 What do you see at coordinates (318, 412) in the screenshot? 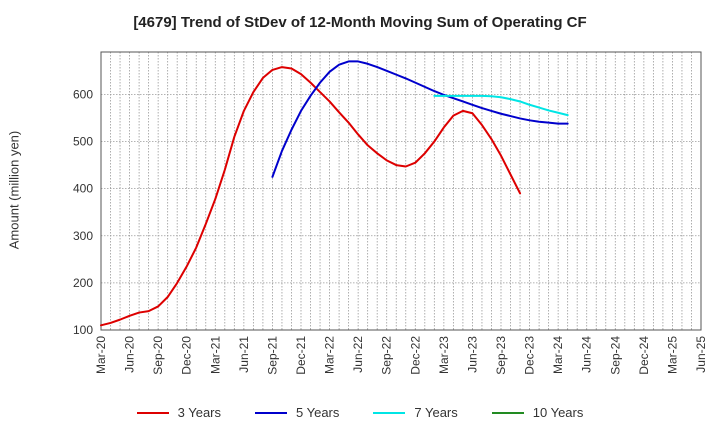
I see `legend-label: 5 Years` at bounding box center [318, 412].